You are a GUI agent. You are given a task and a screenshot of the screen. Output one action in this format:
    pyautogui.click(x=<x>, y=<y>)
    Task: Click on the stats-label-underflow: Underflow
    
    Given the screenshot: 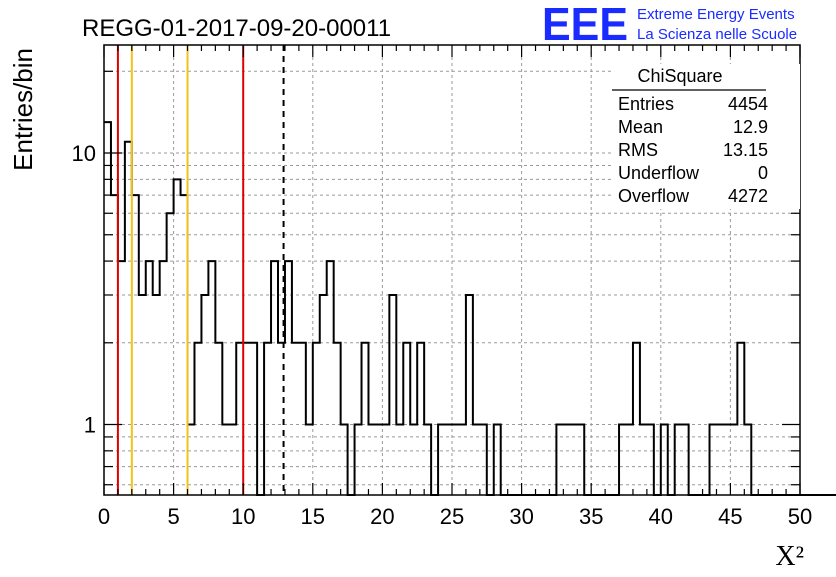 What is the action you would take?
    pyautogui.click(x=659, y=173)
    